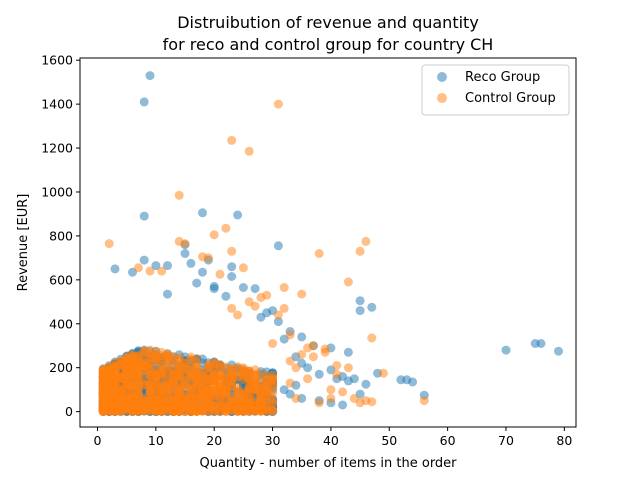 The image size is (640, 480). Describe the element at coordinates (328, 463) in the screenshot. I see `x-axis-label: Quantity - number of items in the order` at that location.